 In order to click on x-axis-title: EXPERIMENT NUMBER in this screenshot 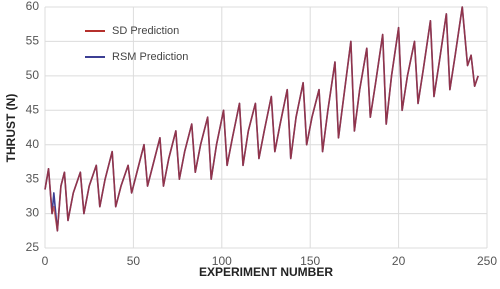, I will do `click(266, 272)`.